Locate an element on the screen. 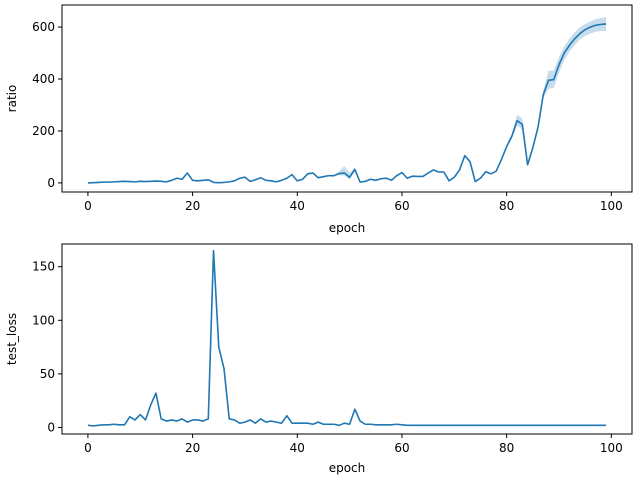 This screenshot has height=484, width=640. test-loss-x-tick-label: 80 is located at coordinates (506, 448).